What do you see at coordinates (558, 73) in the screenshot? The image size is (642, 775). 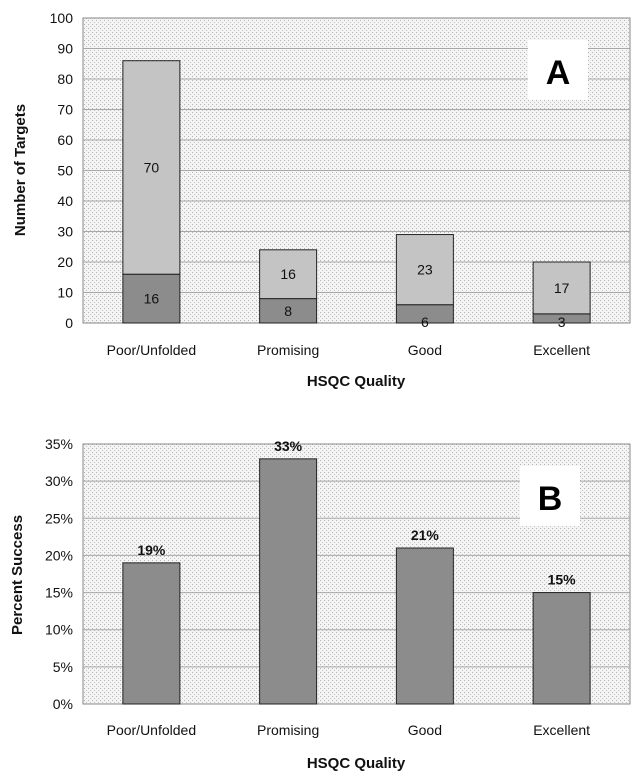 I see `panel-label-a: A` at bounding box center [558, 73].